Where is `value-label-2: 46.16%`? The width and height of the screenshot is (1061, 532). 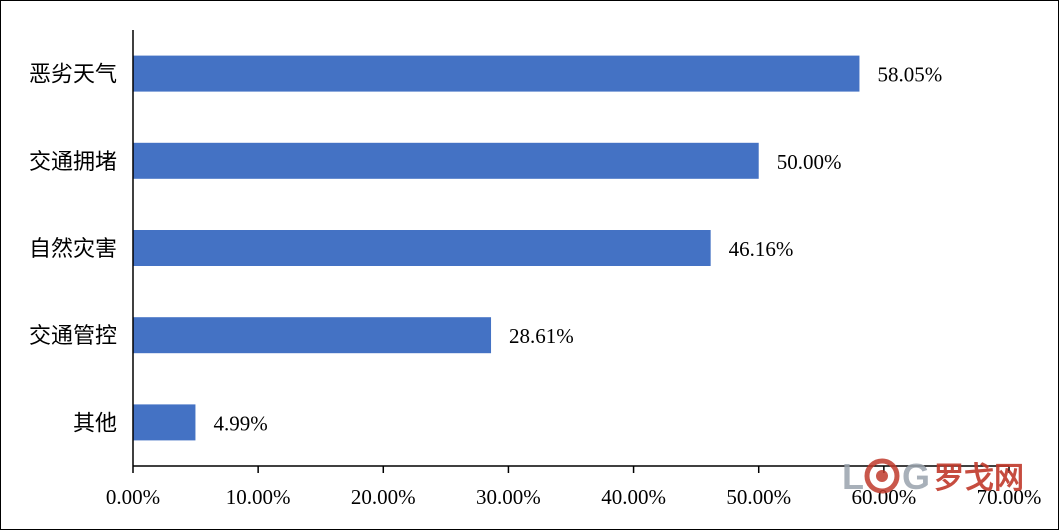
value-label-2: 46.16% is located at coordinates (761, 249).